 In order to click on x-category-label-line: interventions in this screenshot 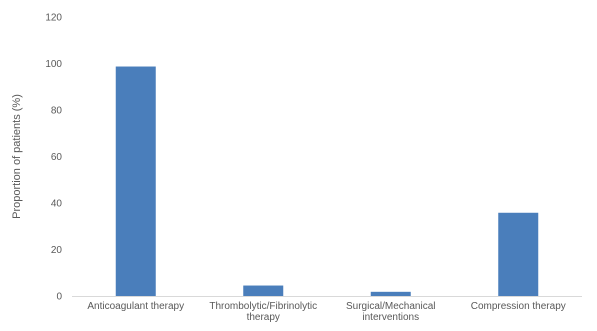, I will do `click(390, 317)`.